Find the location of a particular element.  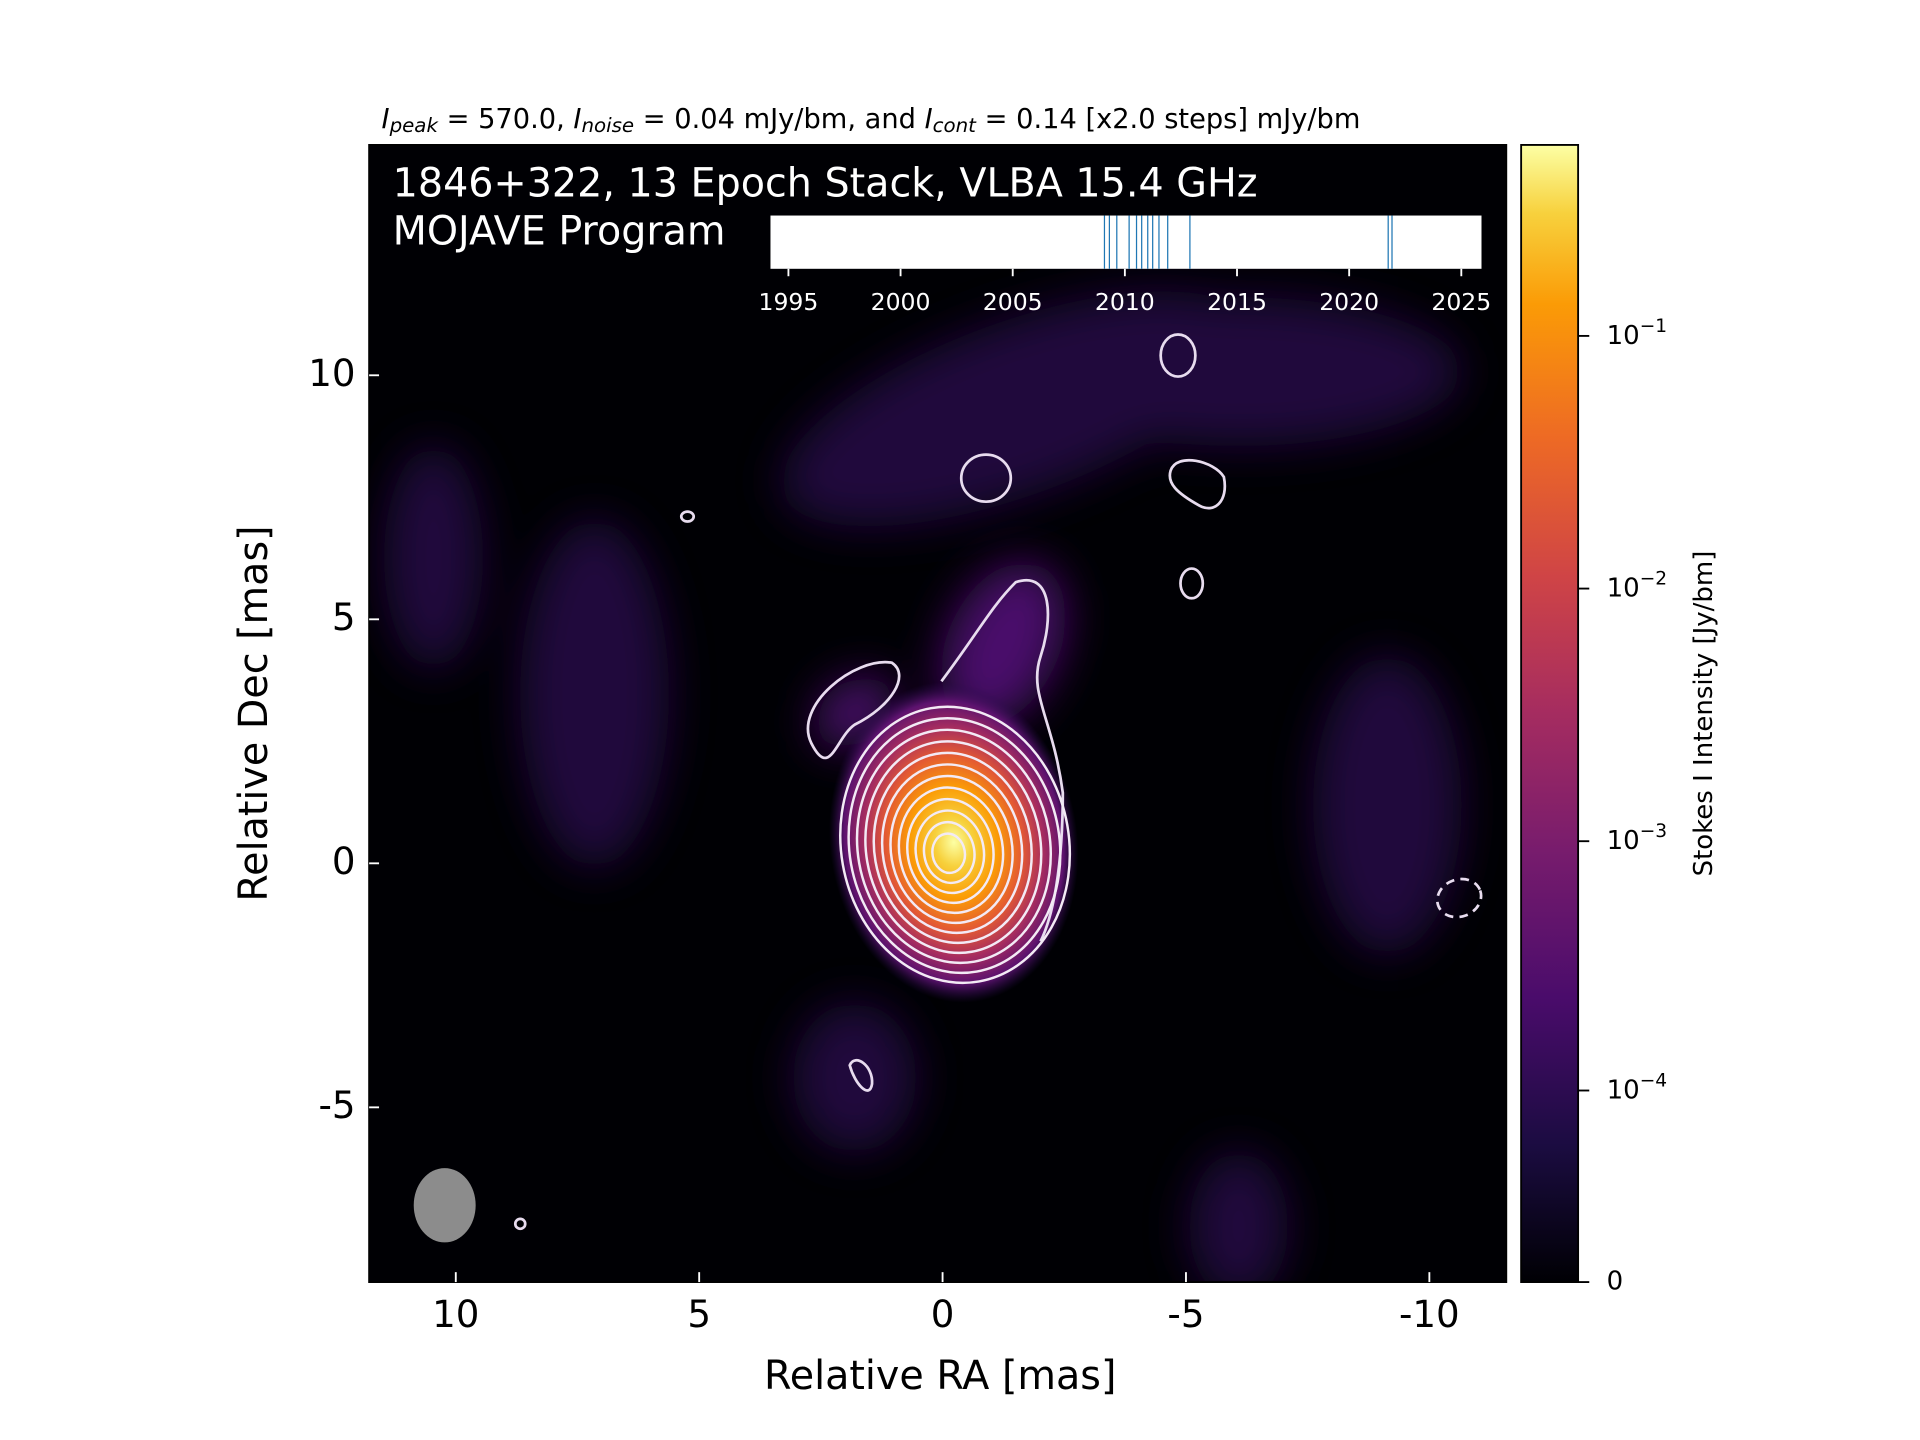

title-part: = 0.14 [x2.0 steps] mJy/bm is located at coordinates (1168, 119).